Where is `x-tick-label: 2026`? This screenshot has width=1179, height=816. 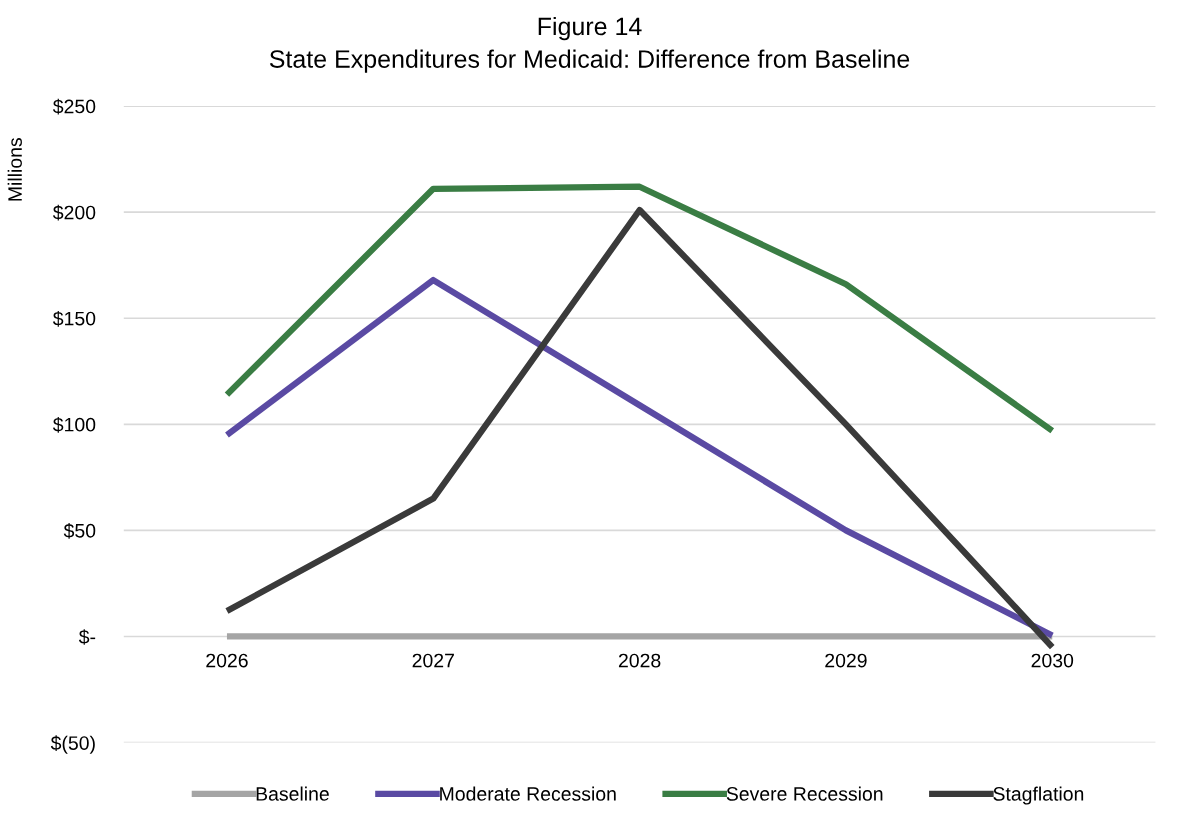 x-tick-label: 2026 is located at coordinates (227, 660).